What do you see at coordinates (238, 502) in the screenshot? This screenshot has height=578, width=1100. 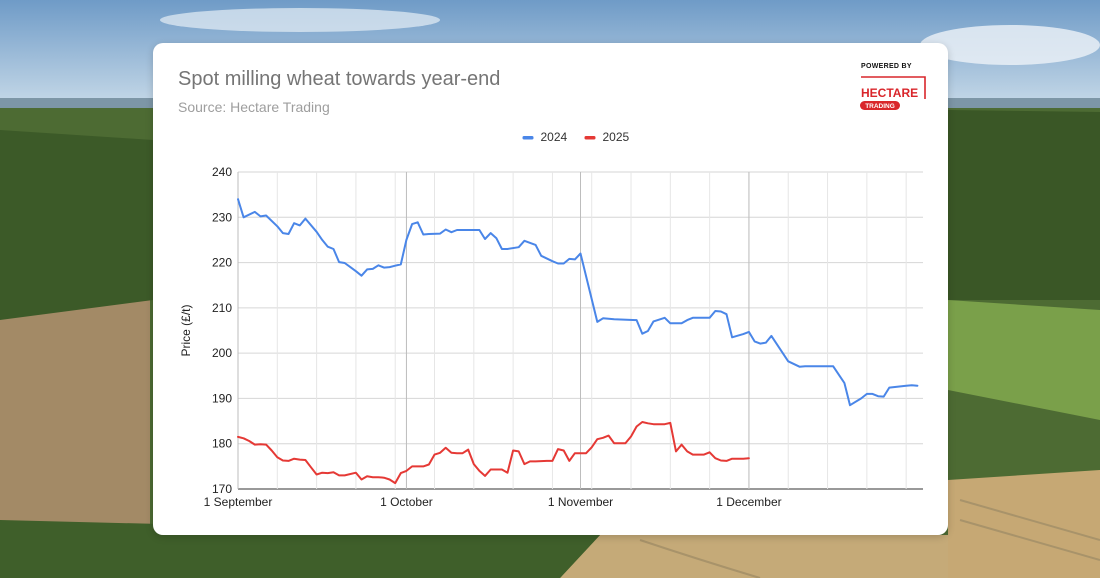 I see `x-tick-label: 1 September` at bounding box center [238, 502].